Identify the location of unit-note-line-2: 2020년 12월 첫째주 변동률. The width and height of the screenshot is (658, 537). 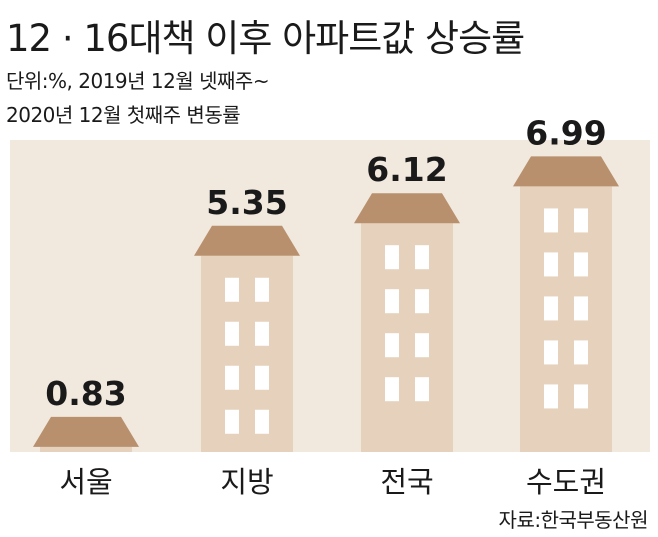
(123, 115).